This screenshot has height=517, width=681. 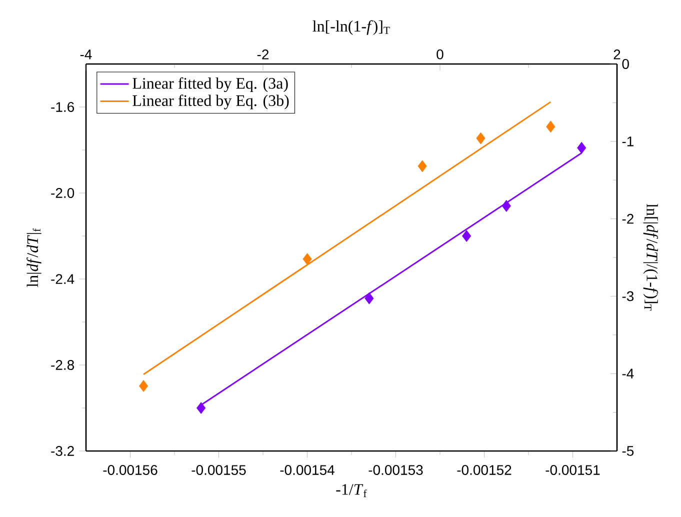 I want to click on y2-tick-label: -2, so click(x=628, y=219).